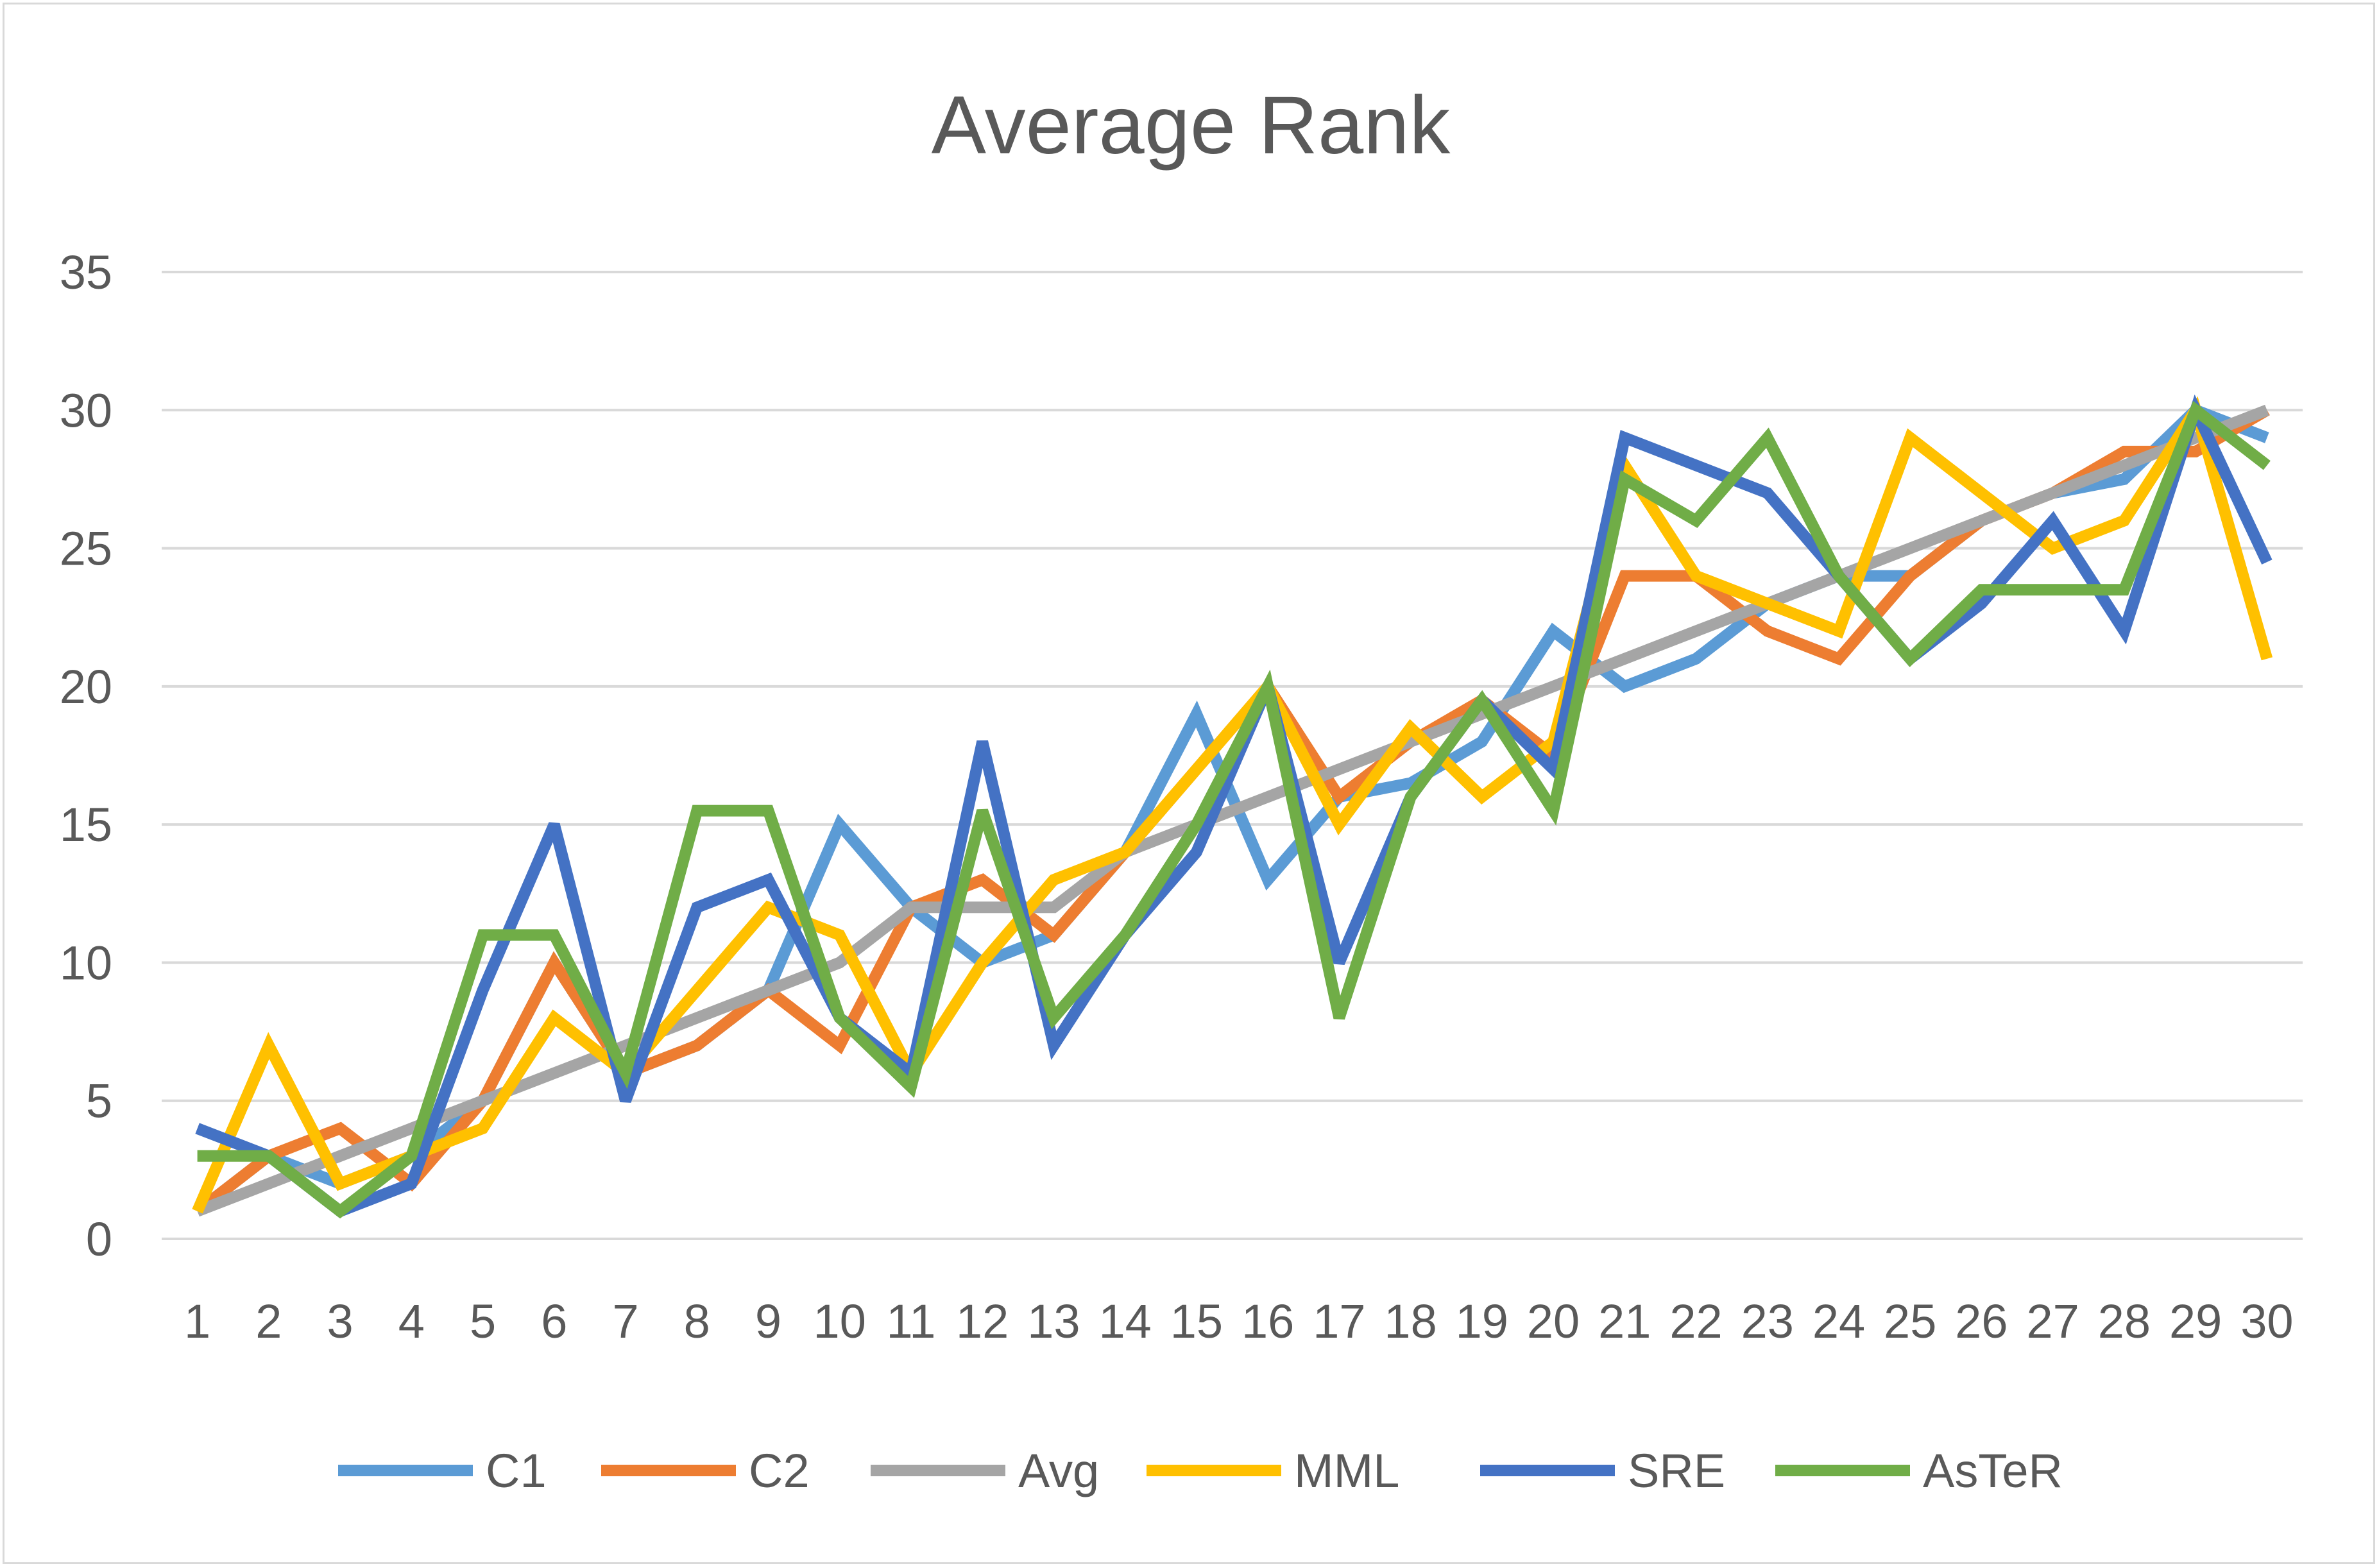  What do you see at coordinates (1346, 1470) in the screenshot?
I see `legend-label-mml: MML` at bounding box center [1346, 1470].